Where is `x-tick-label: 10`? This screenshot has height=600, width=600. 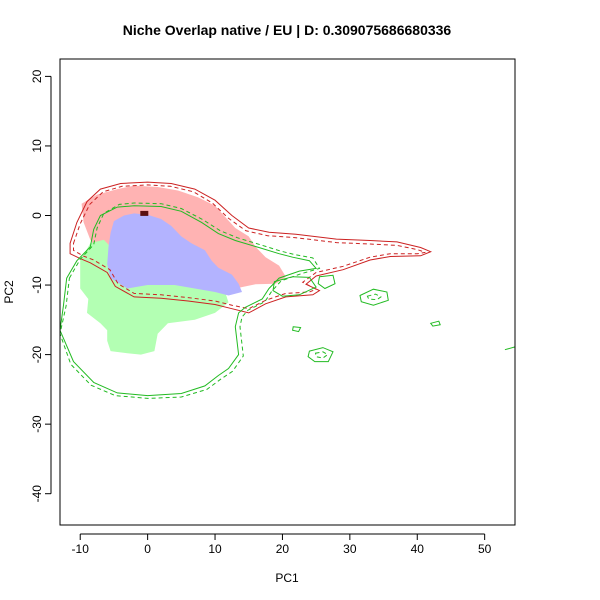 x-tick-label: 10 is located at coordinates (215, 549).